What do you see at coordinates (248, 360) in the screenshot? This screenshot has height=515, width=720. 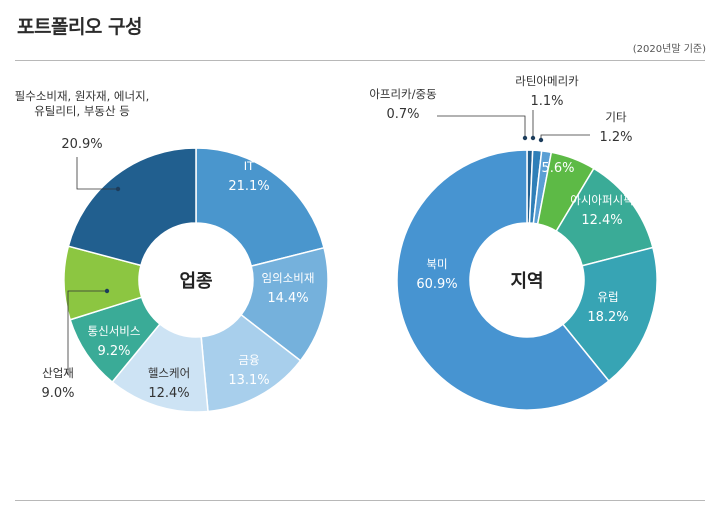 I see `slice-label: 금융` at bounding box center [248, 360].